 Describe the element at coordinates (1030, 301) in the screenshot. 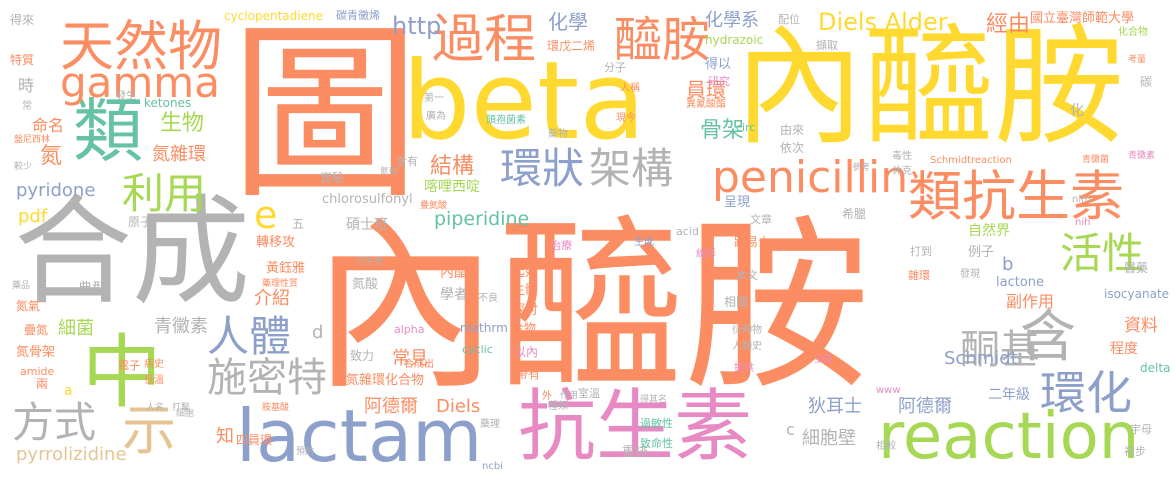

I see `word-fu-zuo-yong: 副作用` at that location.